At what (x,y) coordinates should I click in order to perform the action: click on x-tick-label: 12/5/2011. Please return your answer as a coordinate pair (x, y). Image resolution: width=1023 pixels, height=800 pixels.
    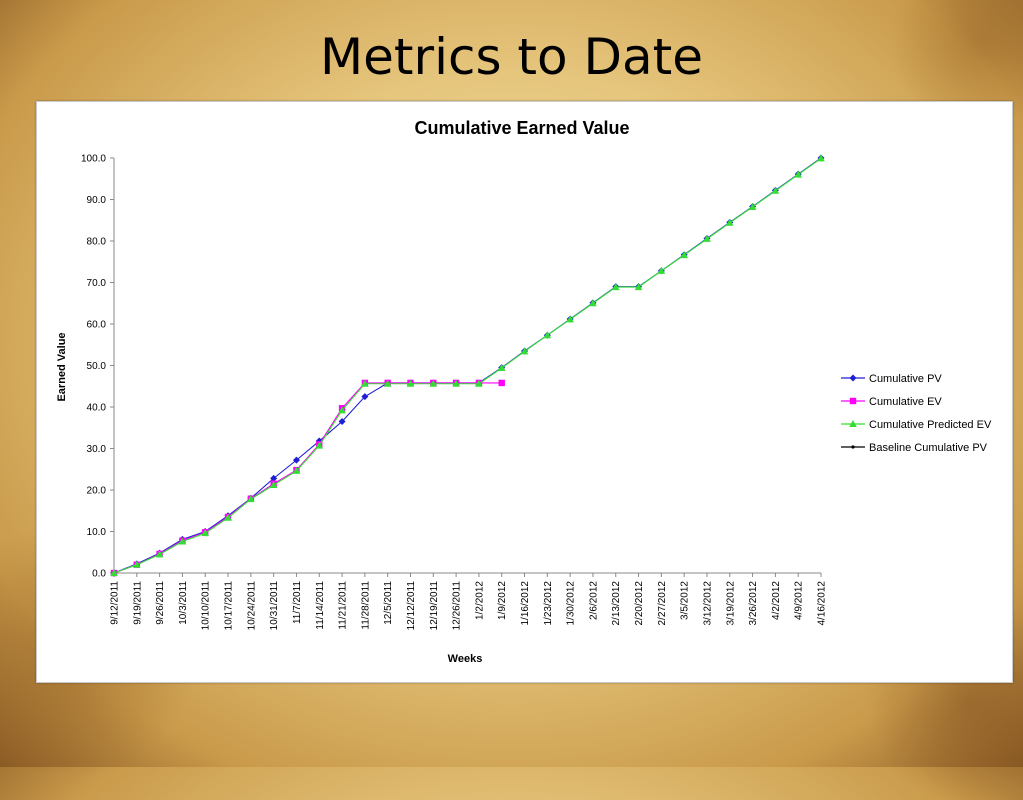
    Looking at the image, I should click on (388, 603).